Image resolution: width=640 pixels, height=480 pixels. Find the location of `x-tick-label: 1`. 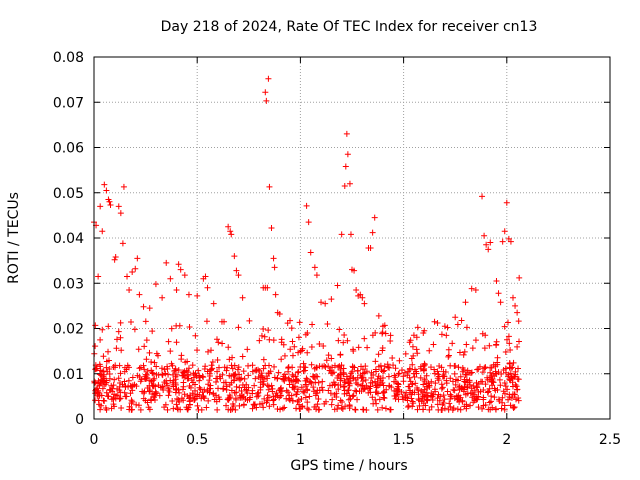

x-tick-label: 1 is located at coordinates (300, 440).